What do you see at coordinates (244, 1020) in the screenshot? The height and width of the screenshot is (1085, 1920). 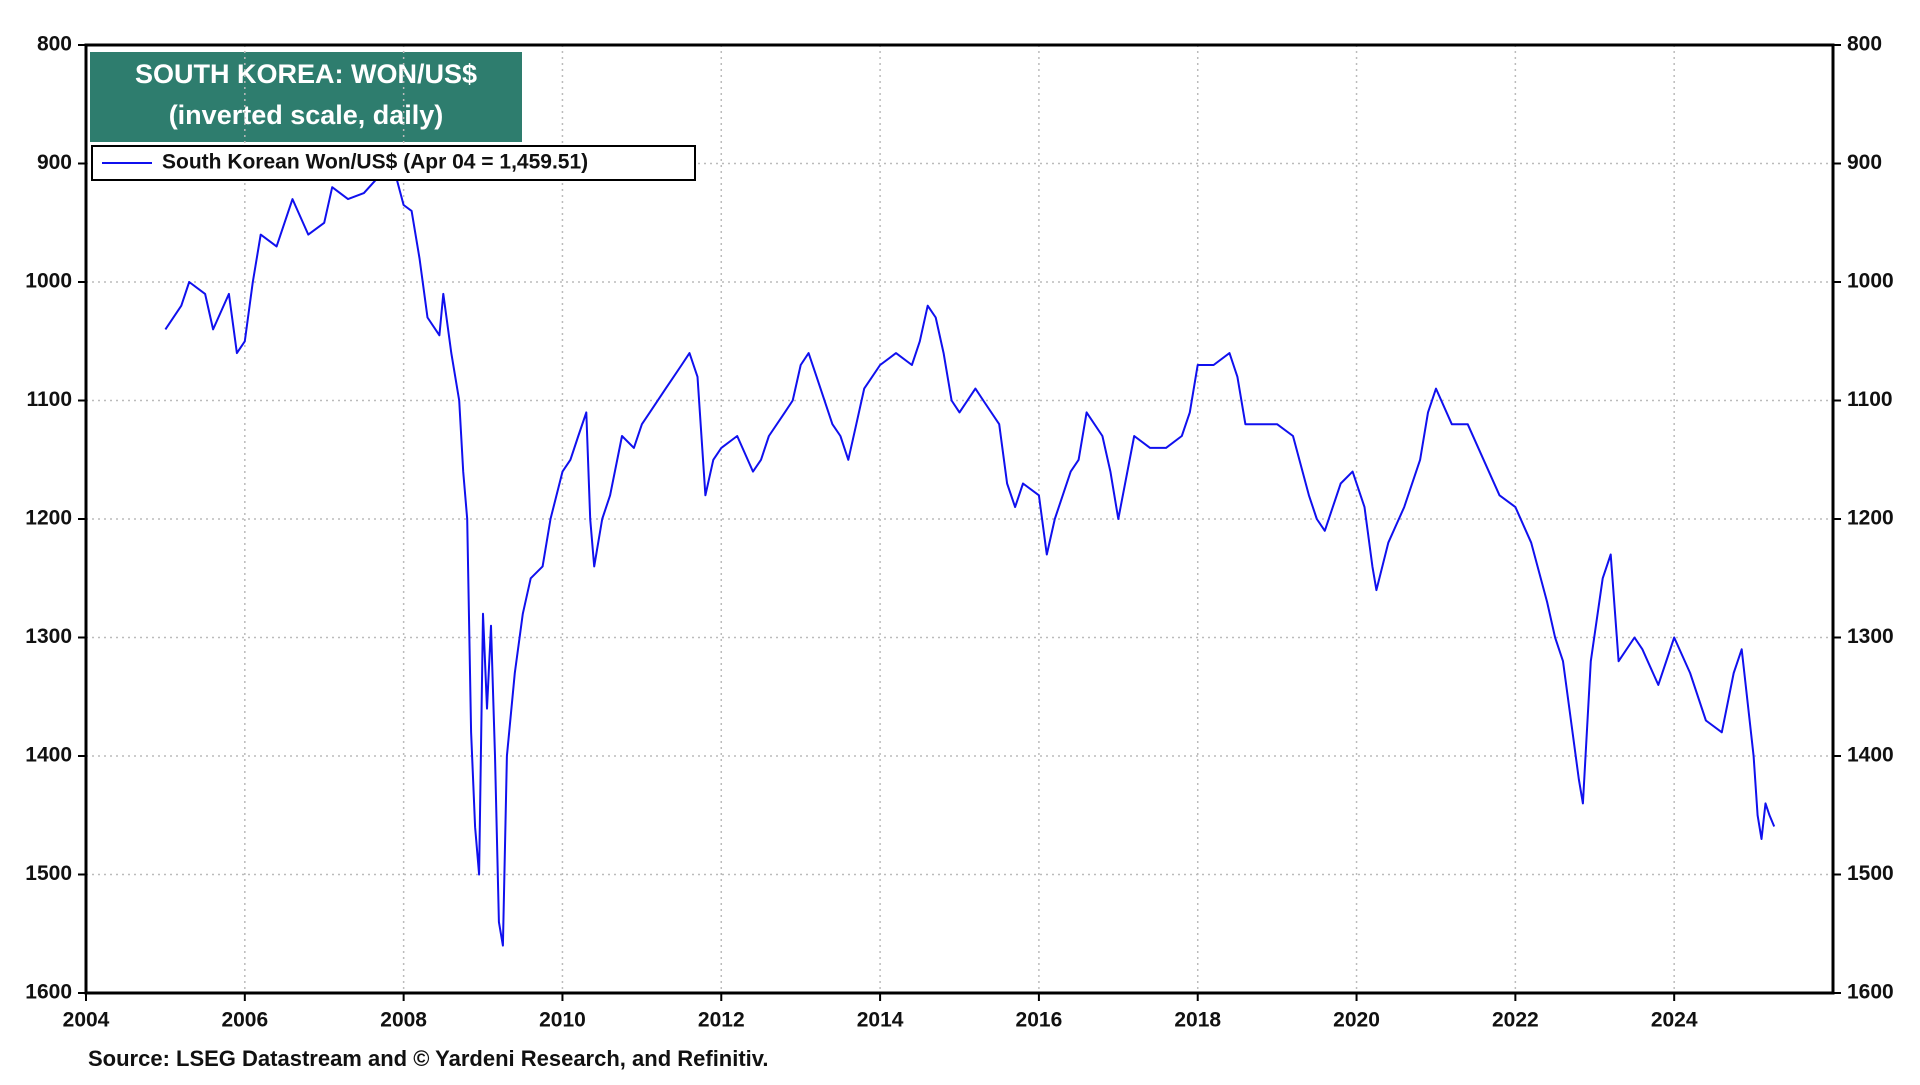 I see `x-tick-label: 2006` at bounding box center [244, 1020].